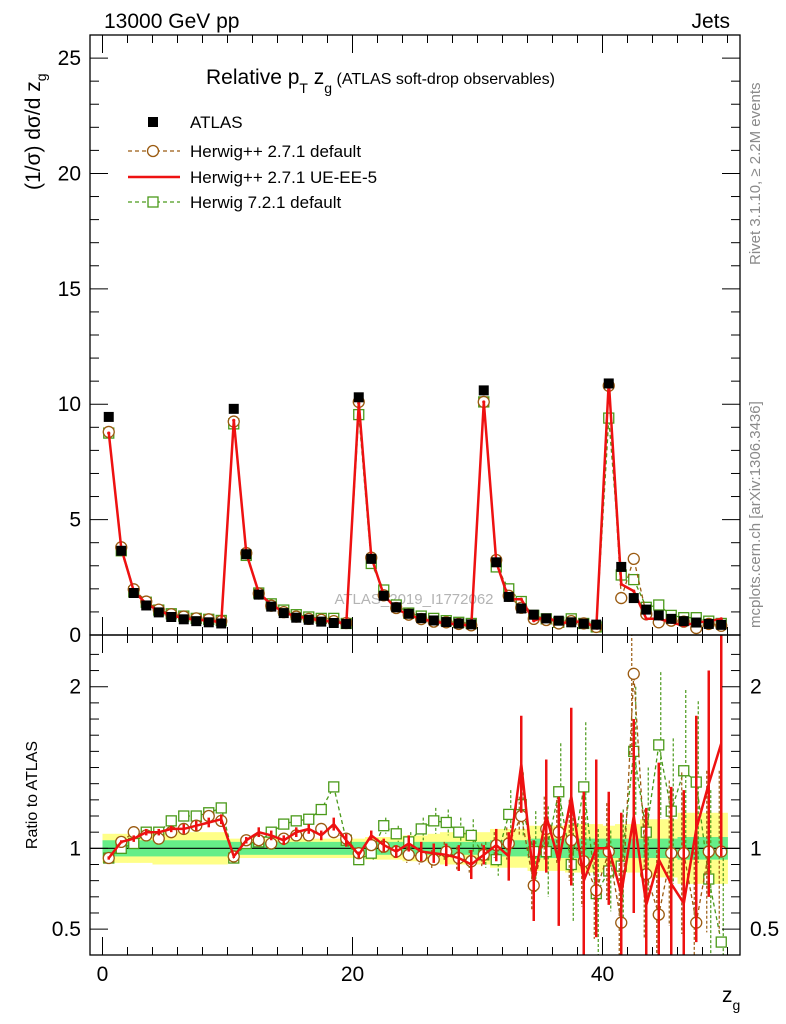  Describe the element at coordinates (710, 21) in the screenshot. I see `header-jets-label: Jets` at that location.